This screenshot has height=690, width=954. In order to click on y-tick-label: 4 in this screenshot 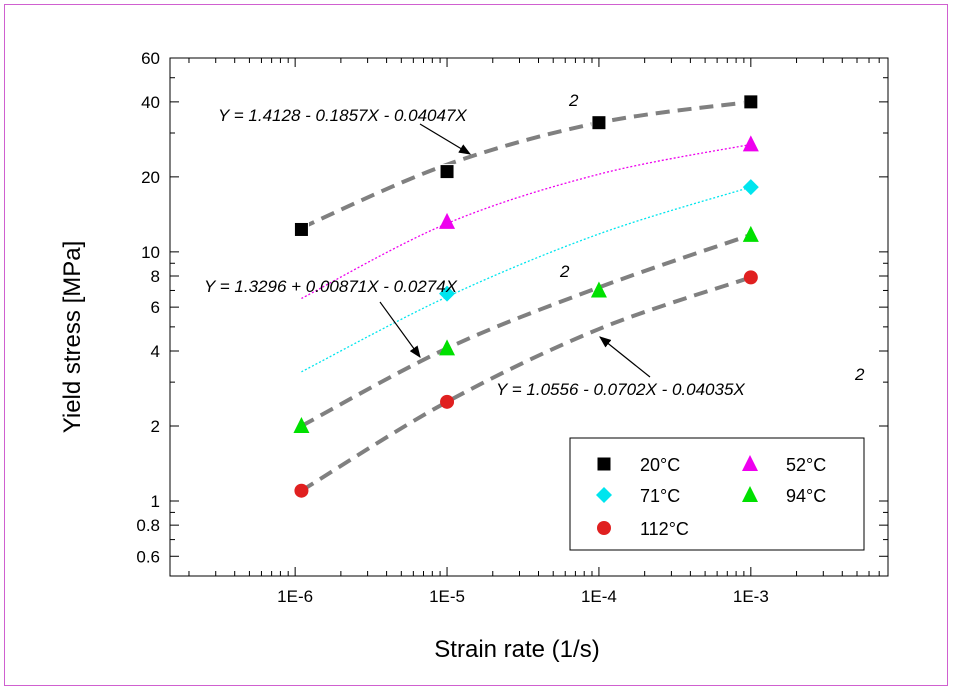, I will do `click(155, 351)`.